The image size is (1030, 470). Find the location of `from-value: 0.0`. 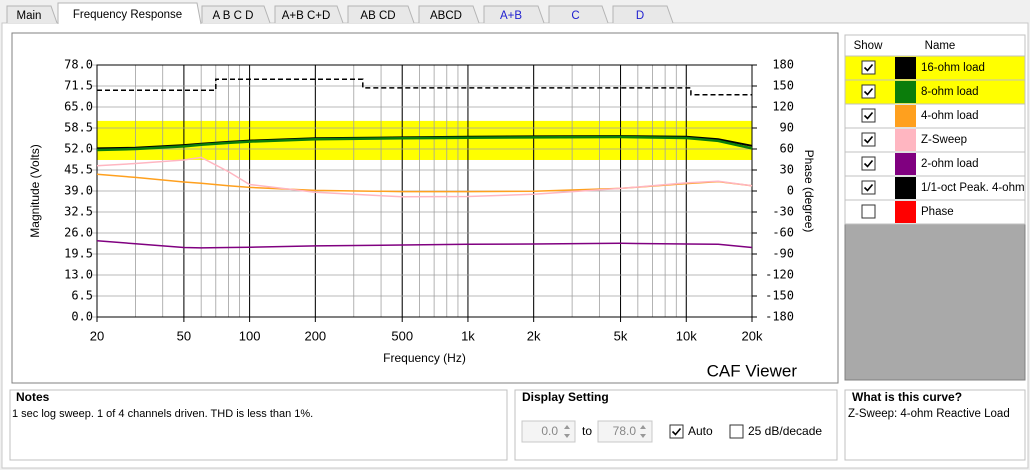

from-value: 0.0 is located at coordinates (549, 431).